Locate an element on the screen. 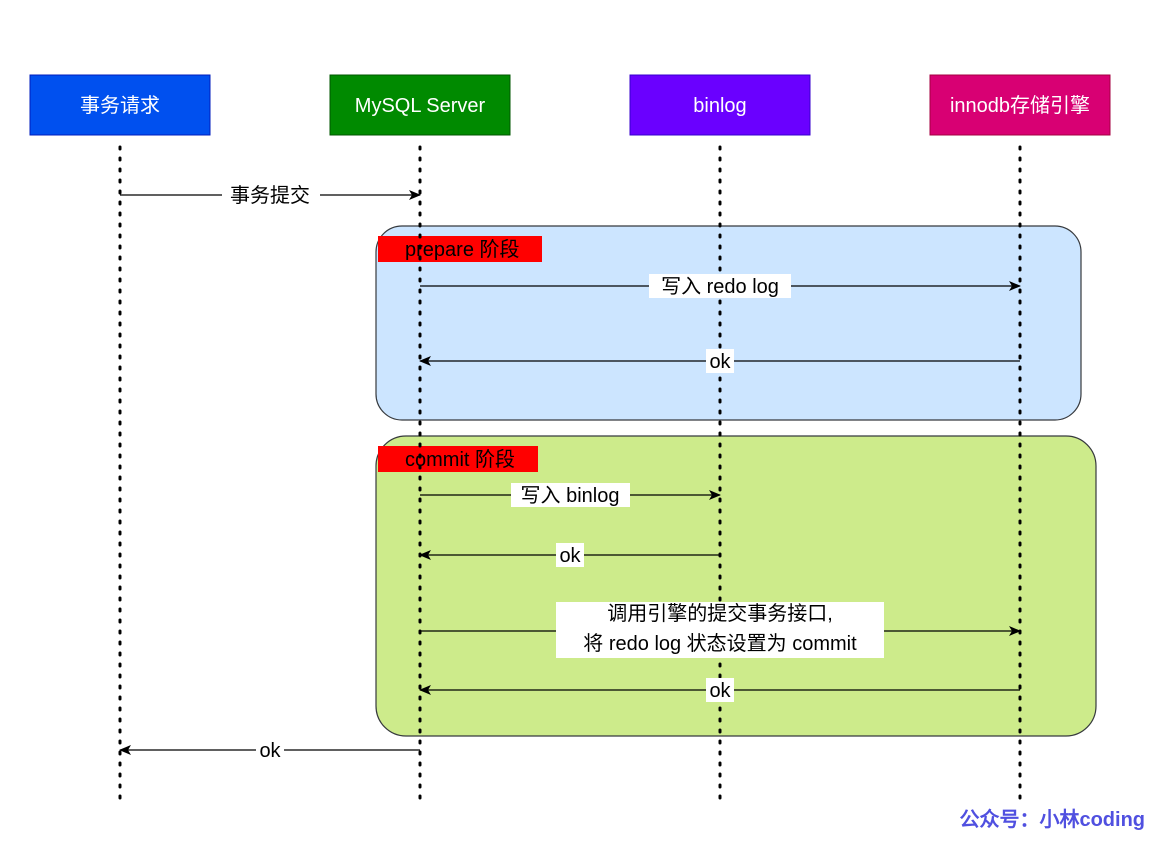 Image resolution: width=1157 pixels, height=842 pixels. participant-request is located at coordinates (120, 105).